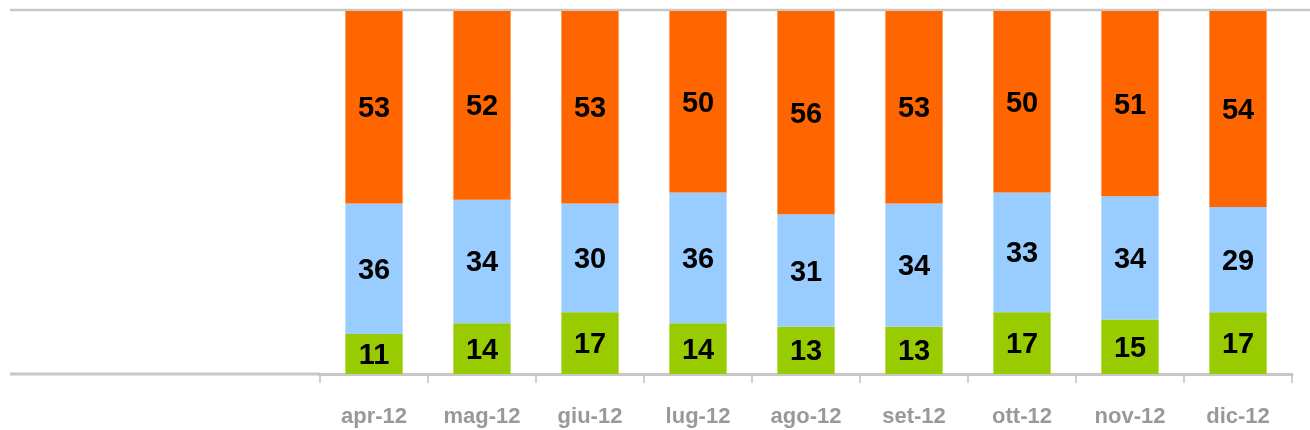 This screenshot has height=430, width=1310. Describe the element at coordinates (1022, 415) in the screenshot. I see `x-tick-label: ott-12` at that location.